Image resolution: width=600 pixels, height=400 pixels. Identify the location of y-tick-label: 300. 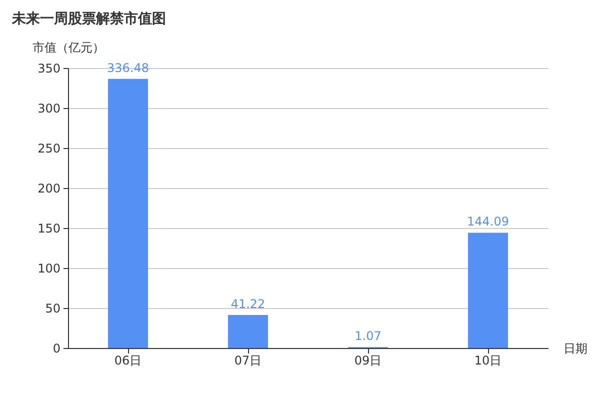
(49, 109).